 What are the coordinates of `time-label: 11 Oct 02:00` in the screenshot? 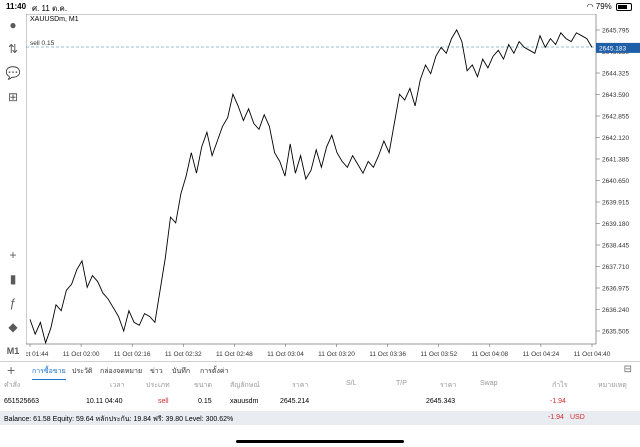 It's located at (81, 354).